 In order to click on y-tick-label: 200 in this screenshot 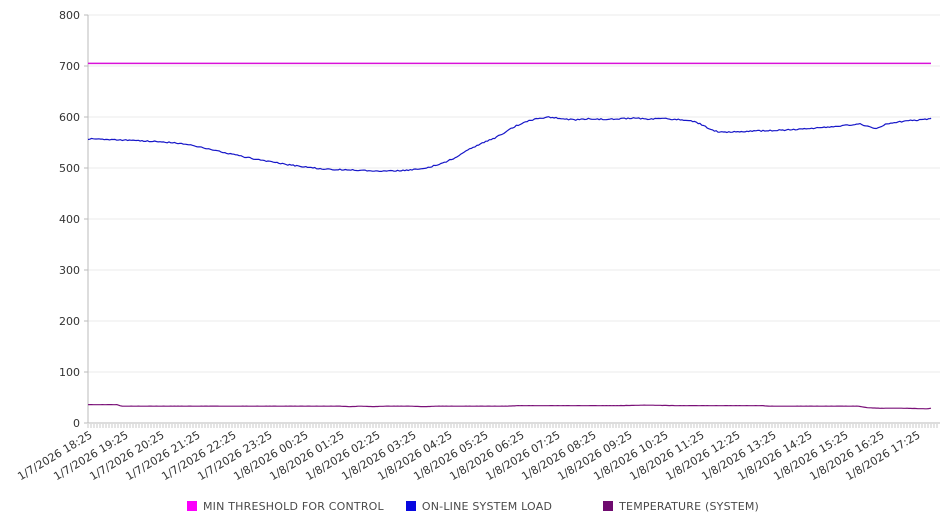, I will do `click(69, 321)`.